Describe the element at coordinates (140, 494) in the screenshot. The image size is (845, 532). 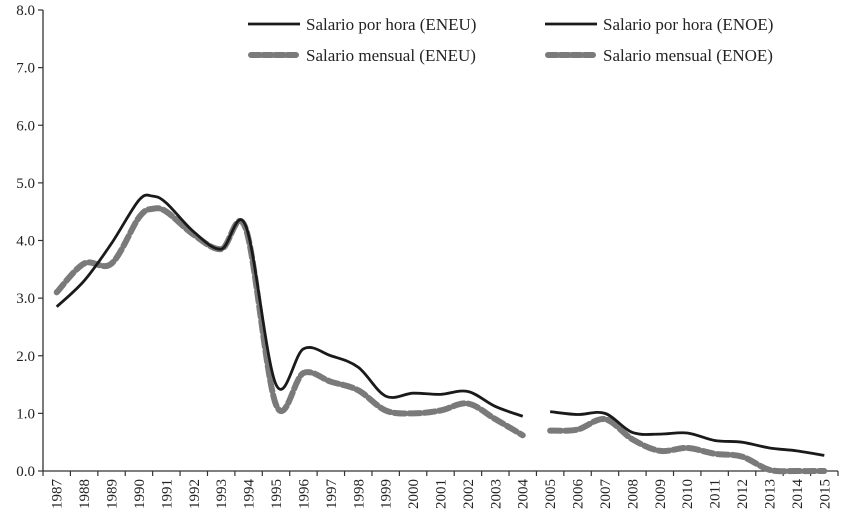
I see `x-tick-label: 1990` at that location.